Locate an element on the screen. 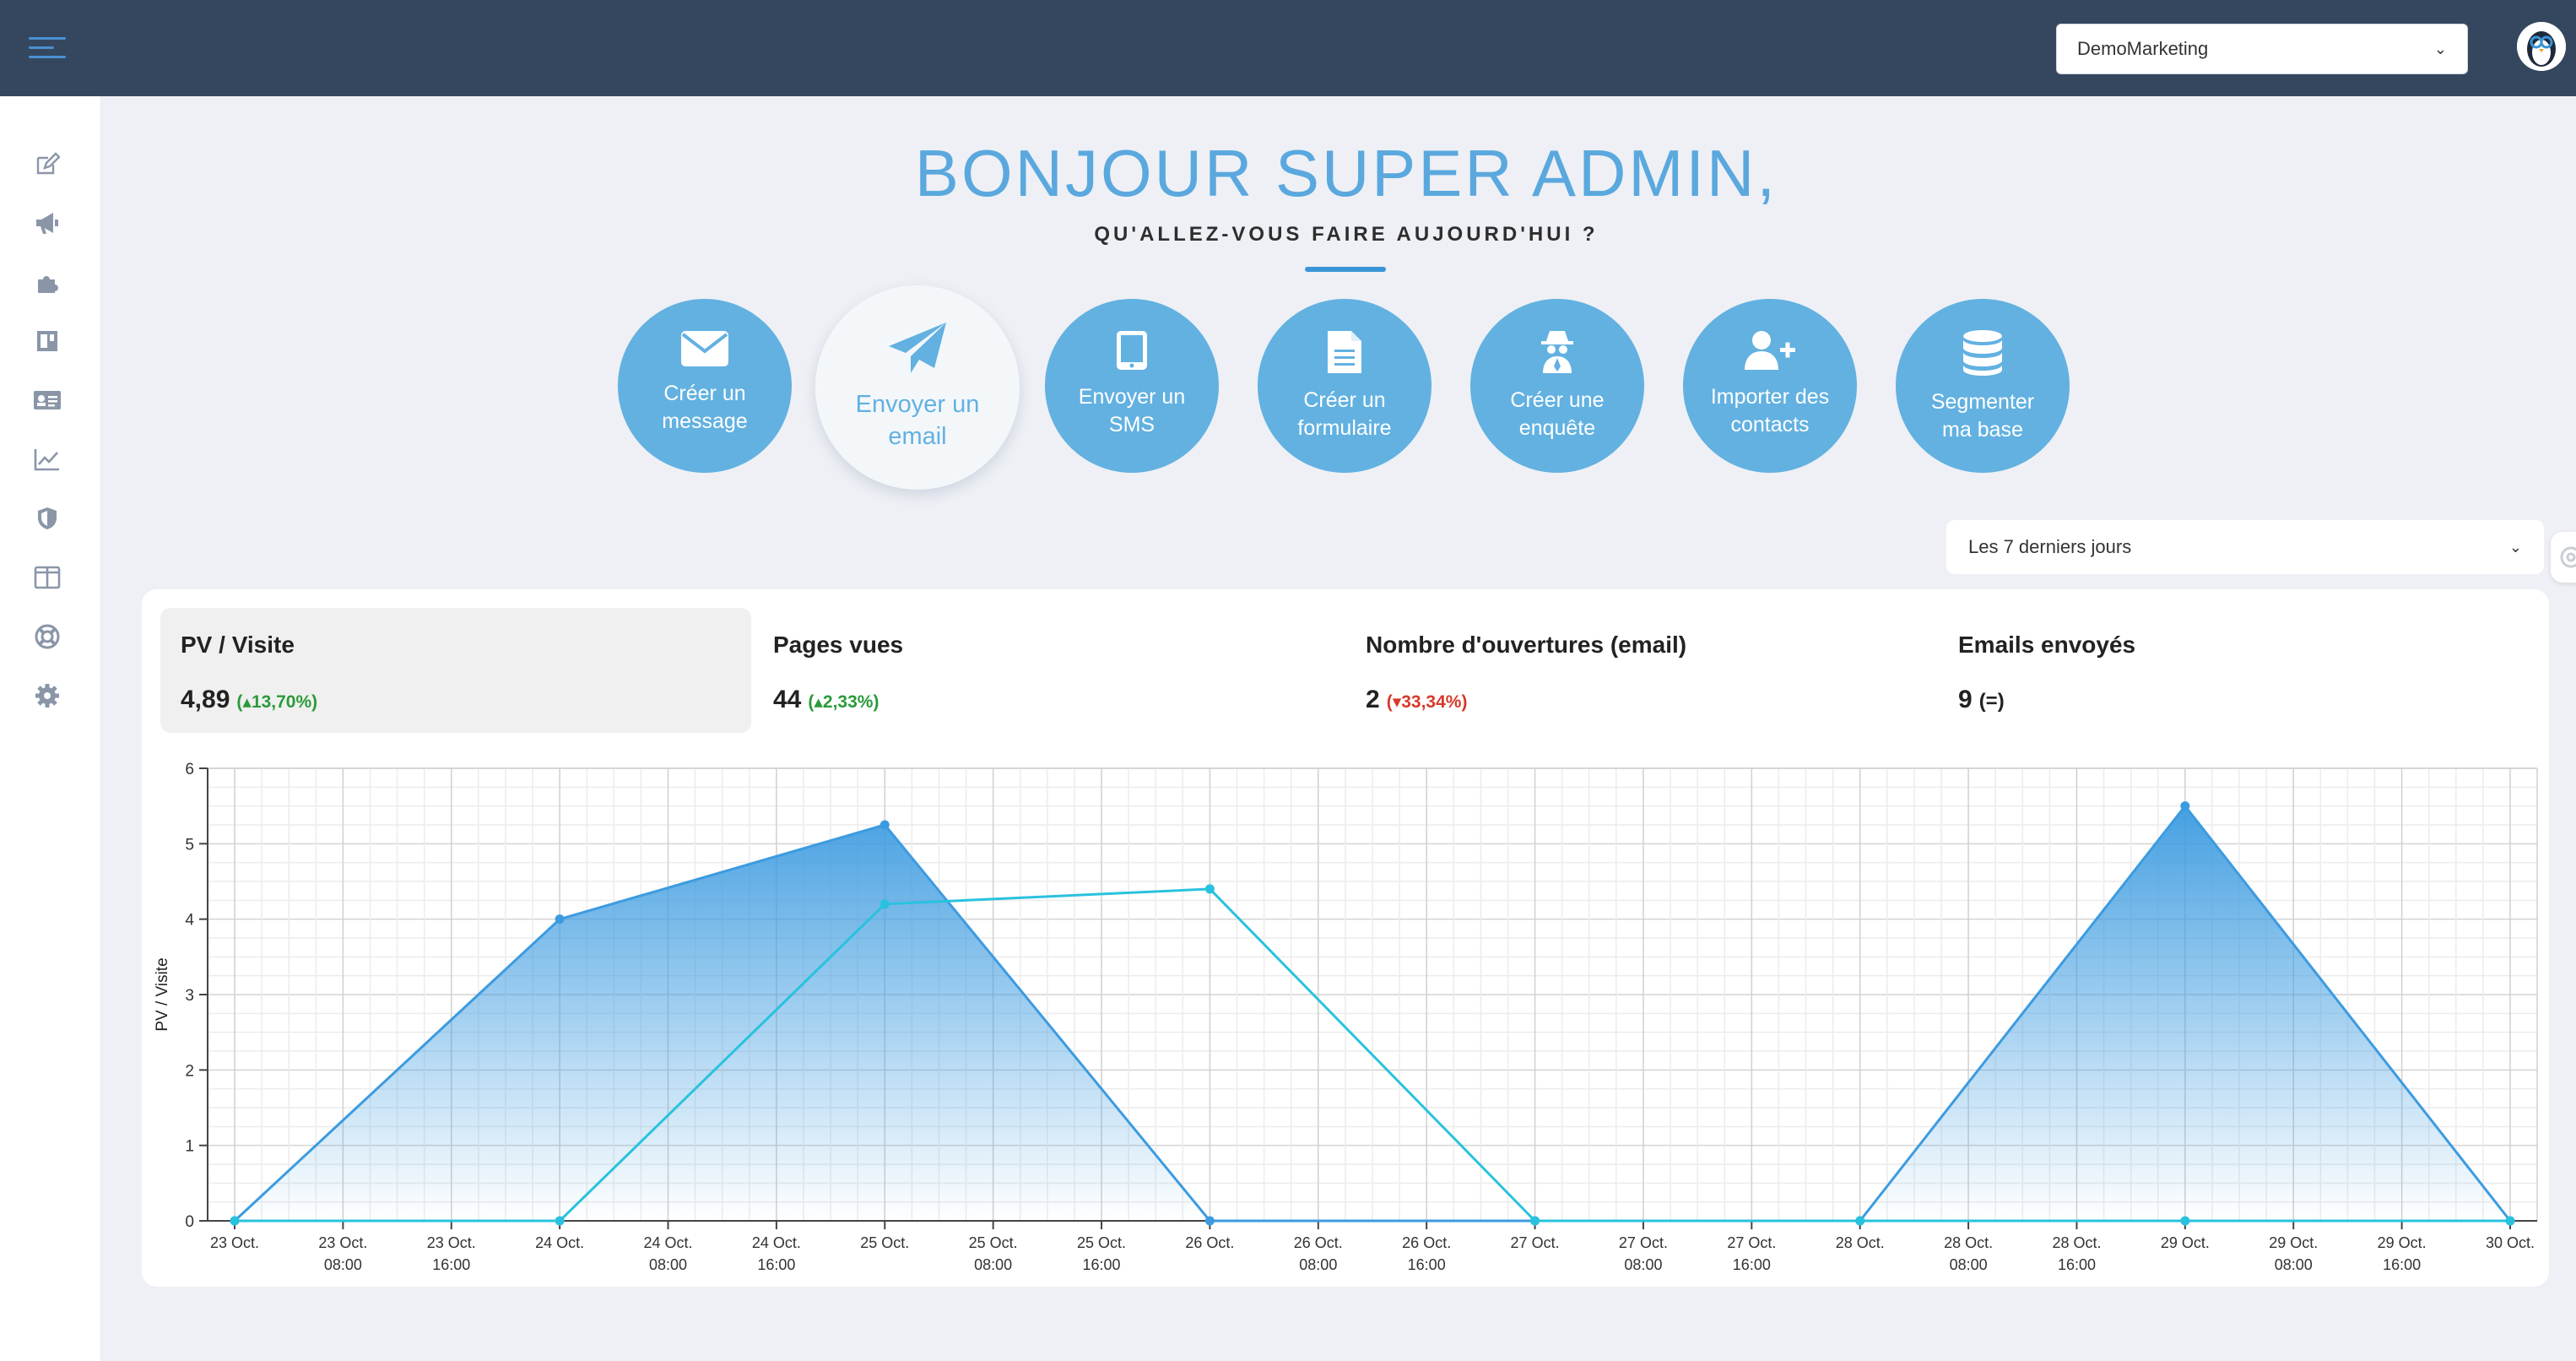 The height and width of the screenshot is (1361, 2576). create-form-button: Créer un formulaire is located at coordinates (1344, 386).